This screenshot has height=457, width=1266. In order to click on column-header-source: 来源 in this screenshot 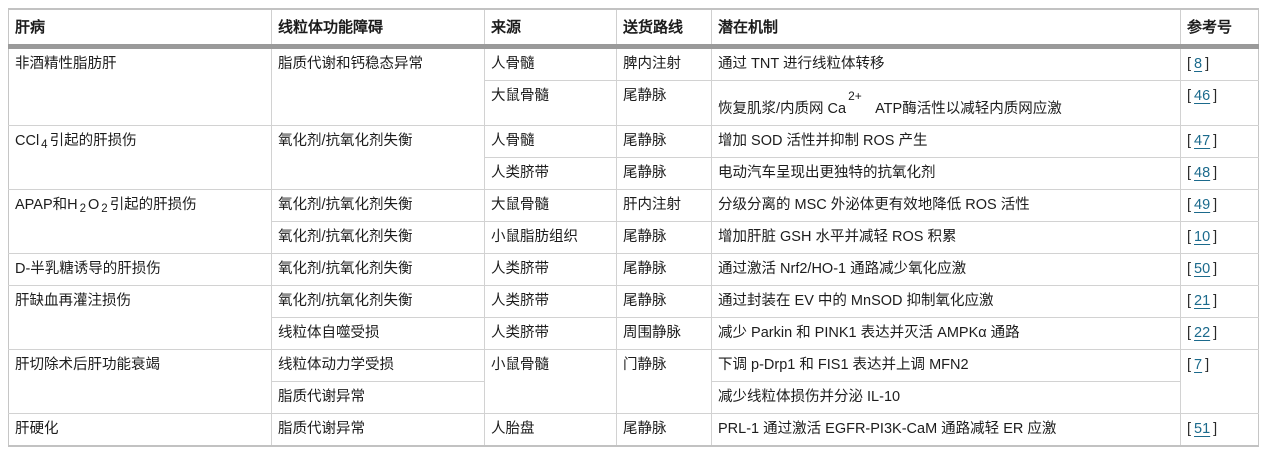, I will do `click(550, 28)`.